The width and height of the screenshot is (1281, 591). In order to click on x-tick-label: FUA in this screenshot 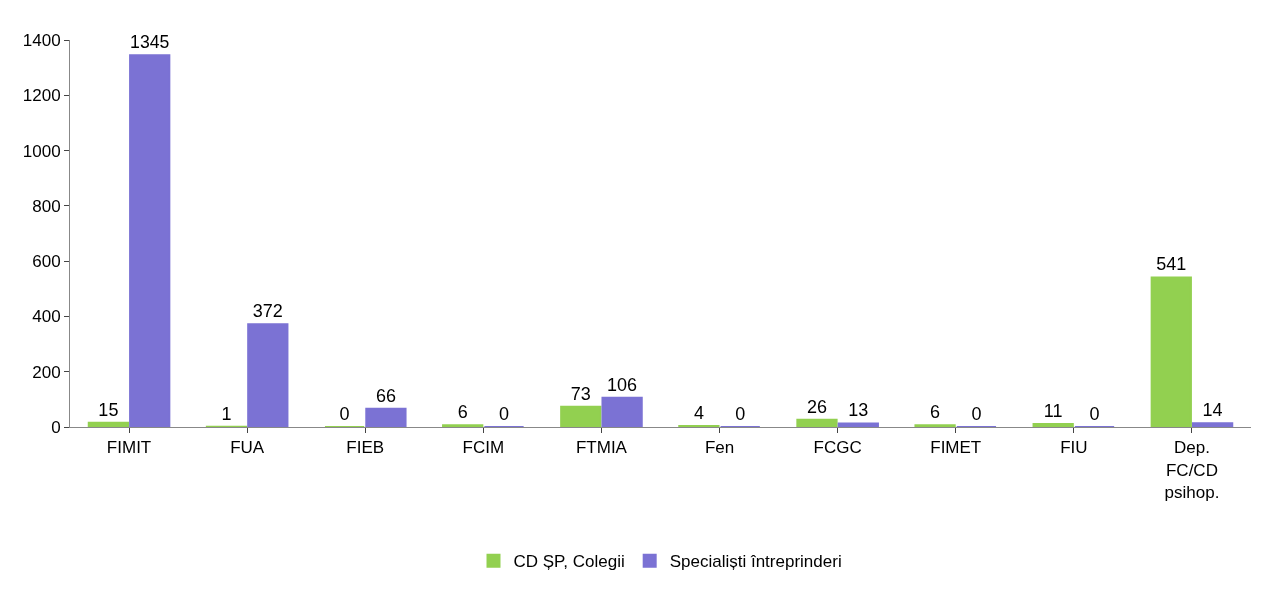, I will do `click(247, 448)`.